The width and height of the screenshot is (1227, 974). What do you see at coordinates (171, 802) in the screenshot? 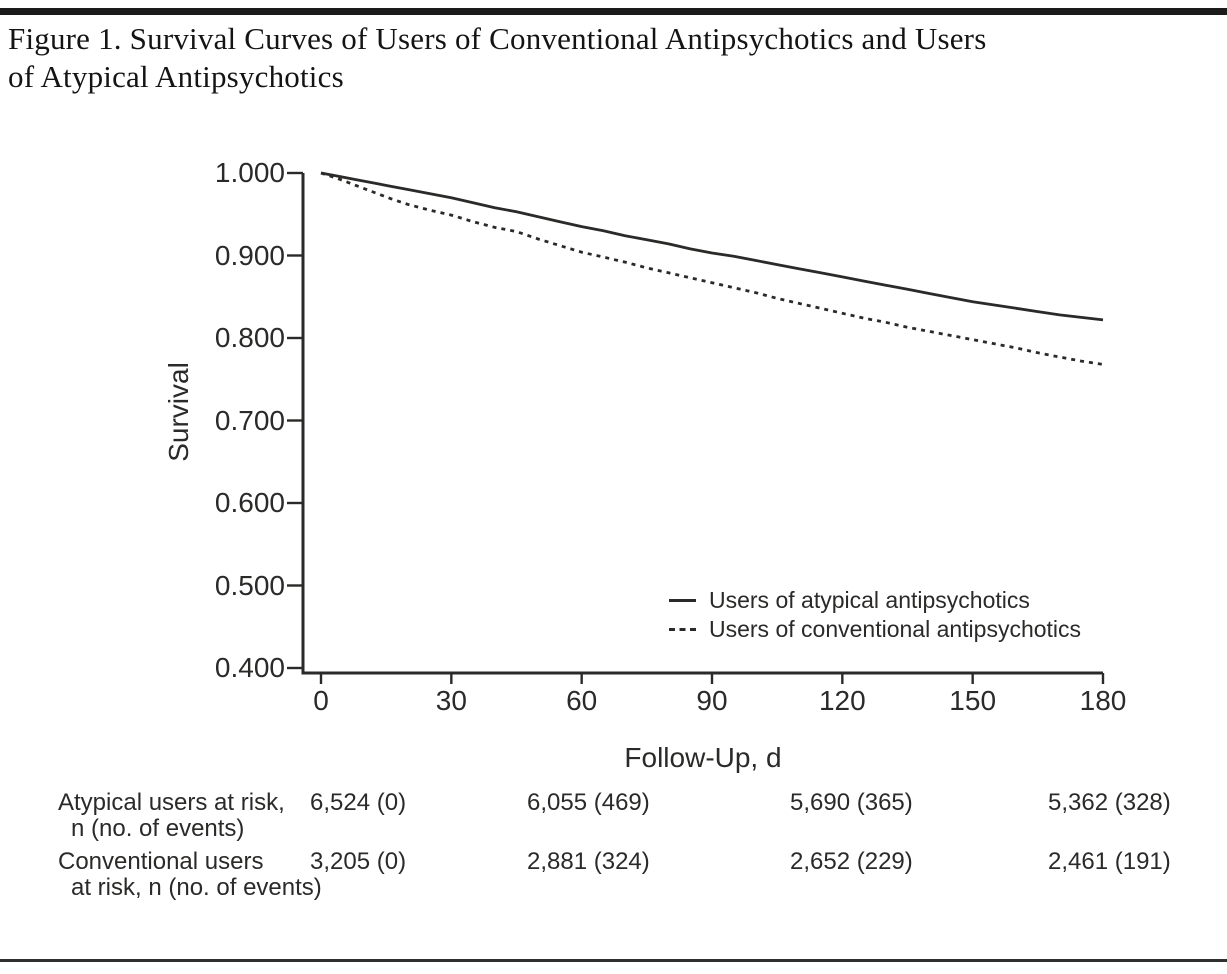
I see `risk-row-label-line-1: Atypical users at risk,` at bounding box center [171, 802].